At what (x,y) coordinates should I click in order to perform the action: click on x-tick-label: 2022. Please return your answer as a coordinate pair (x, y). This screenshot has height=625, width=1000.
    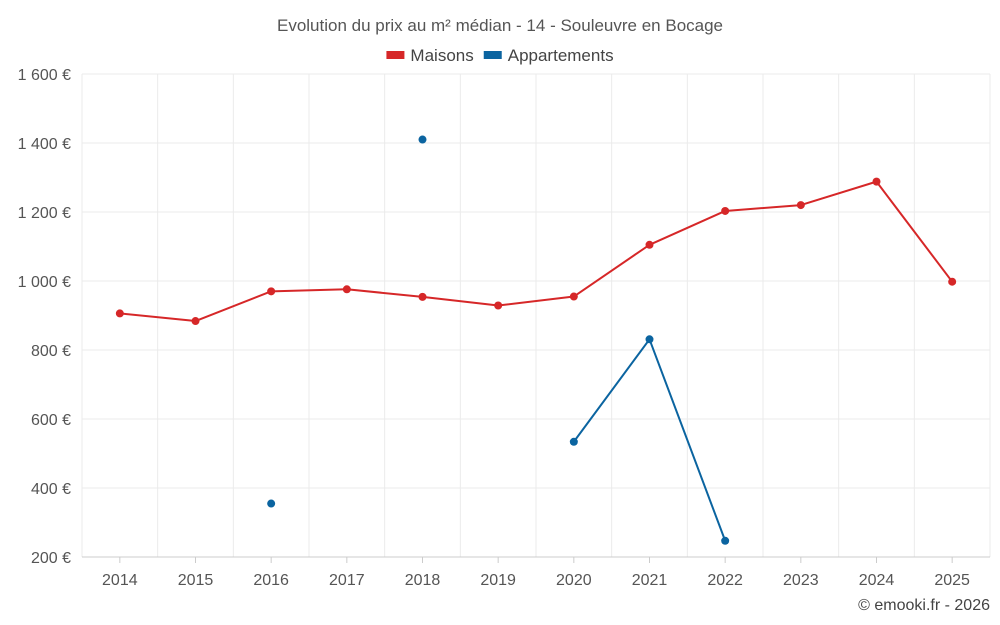
    Looking at the image, I should click on (725, 580).